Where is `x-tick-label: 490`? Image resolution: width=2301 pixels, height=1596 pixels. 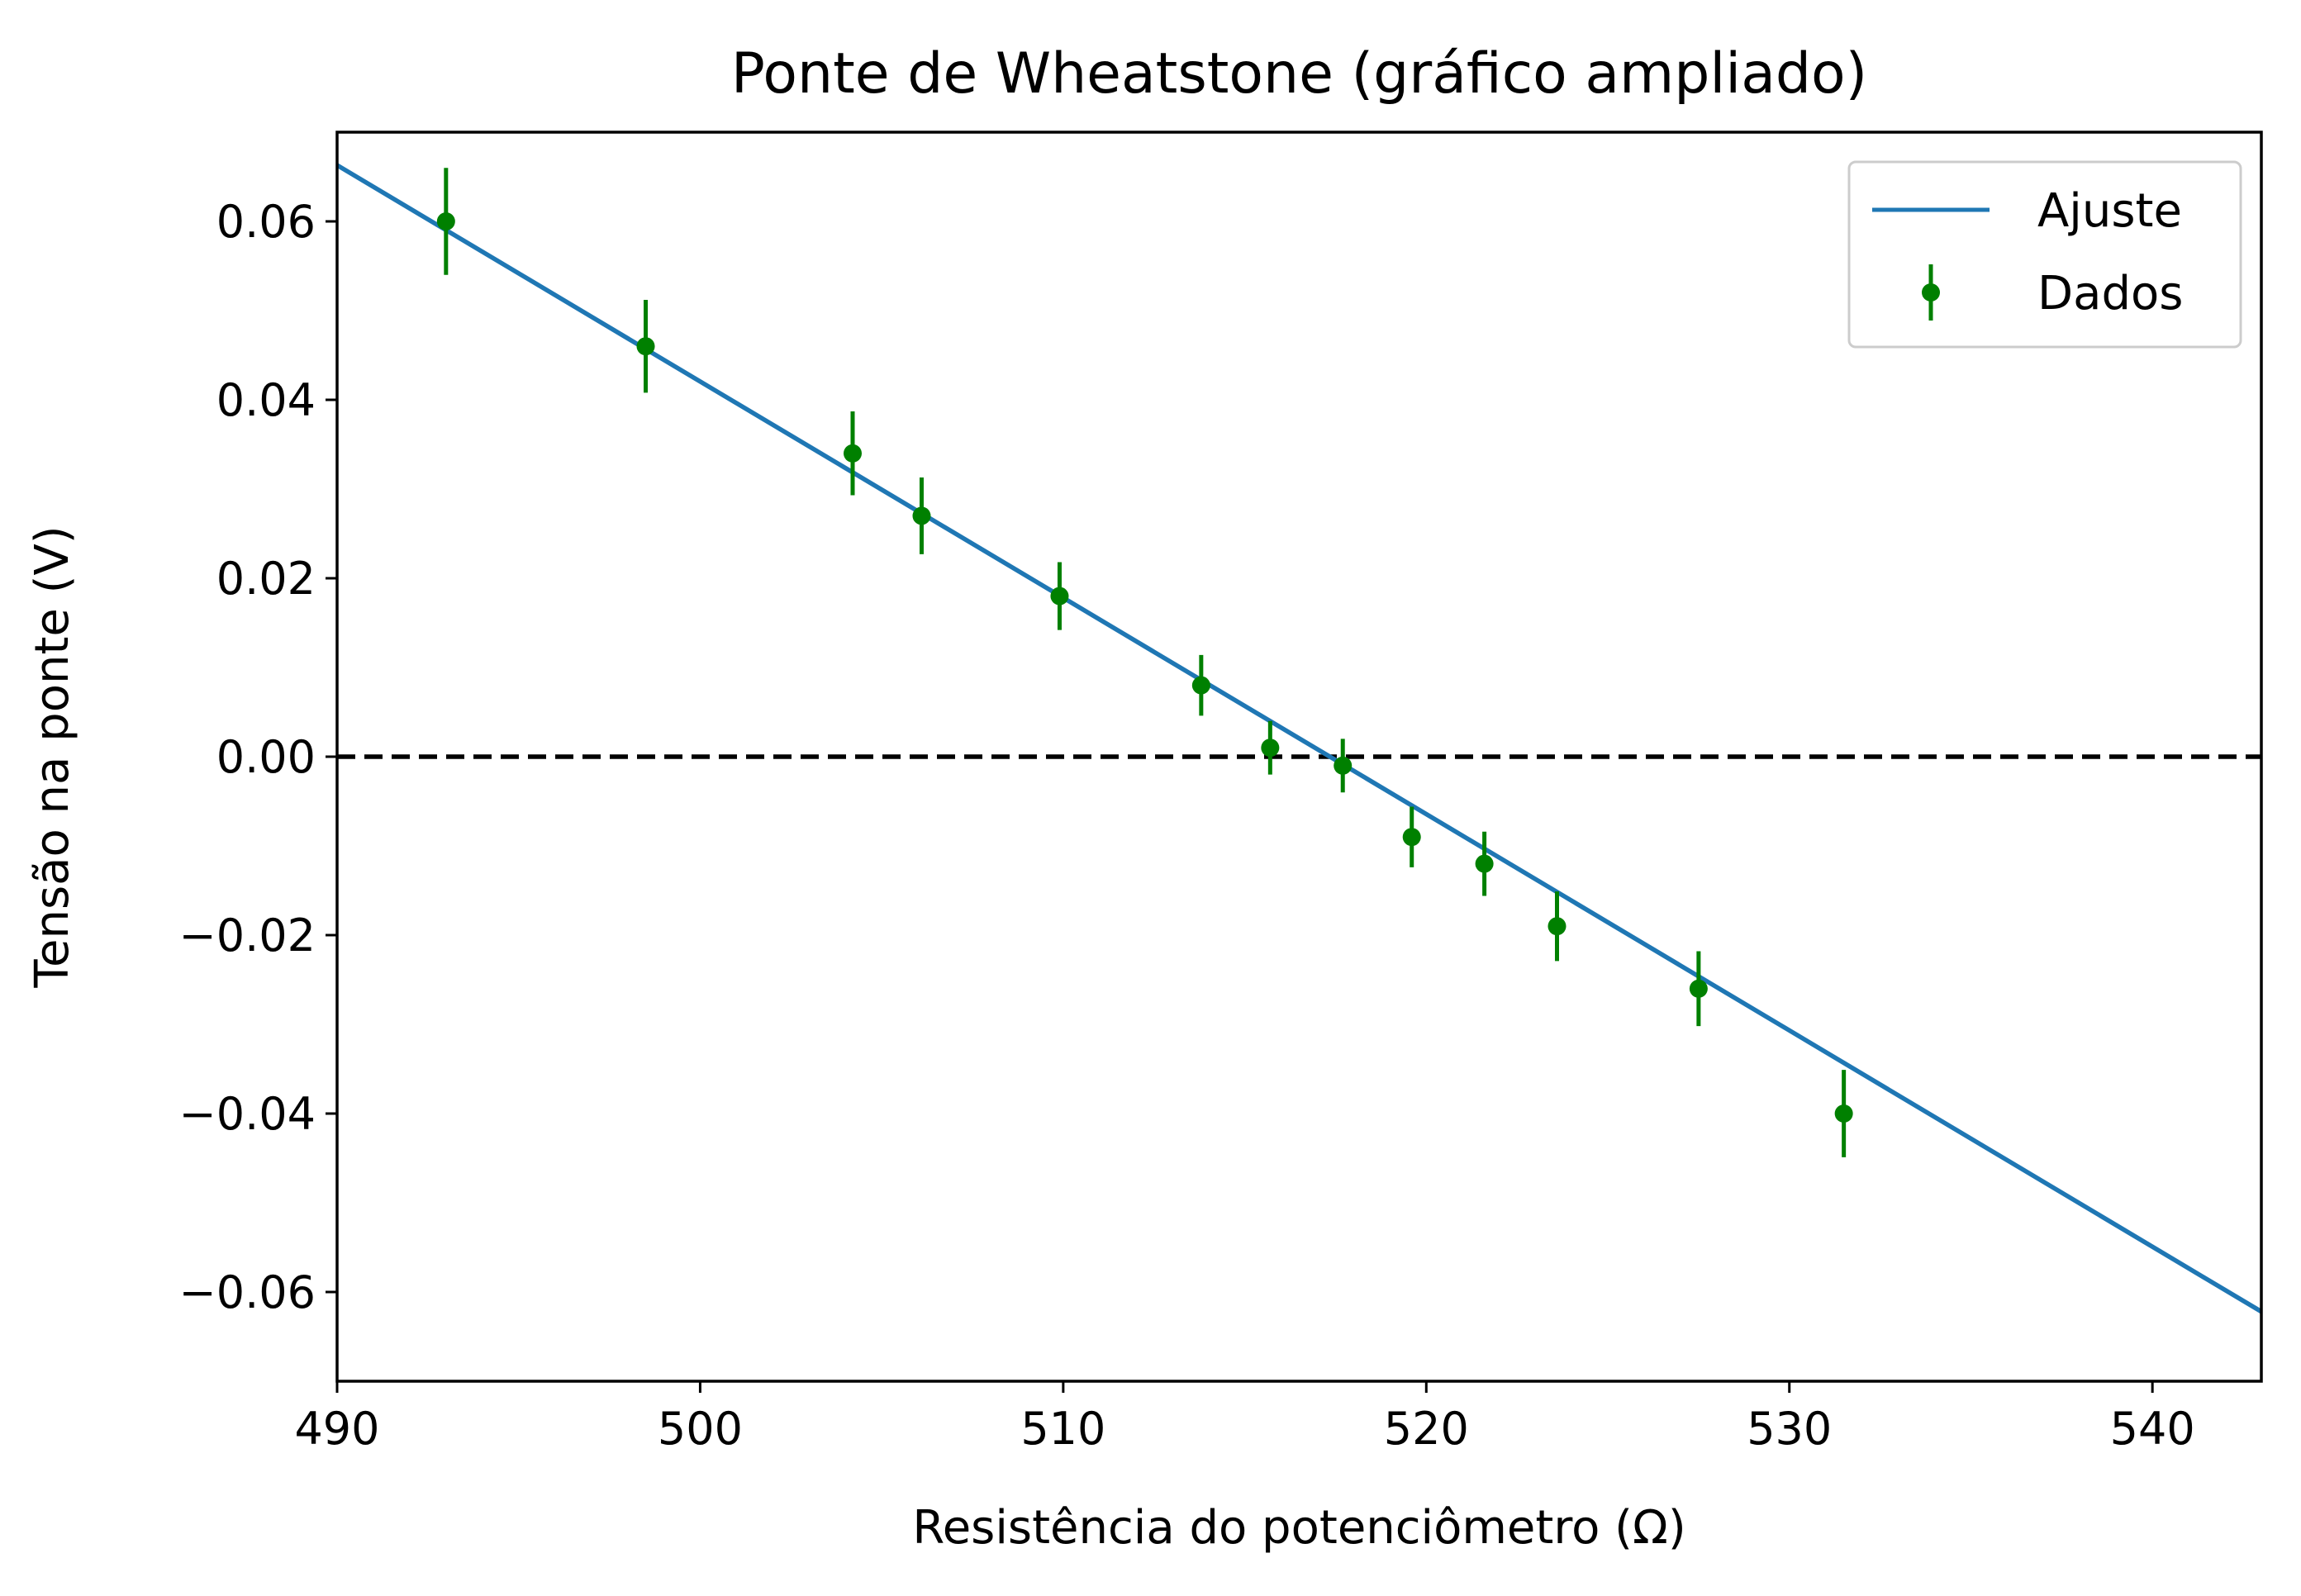 x-tick-label: 490 is located at coordinates (336, 1429).